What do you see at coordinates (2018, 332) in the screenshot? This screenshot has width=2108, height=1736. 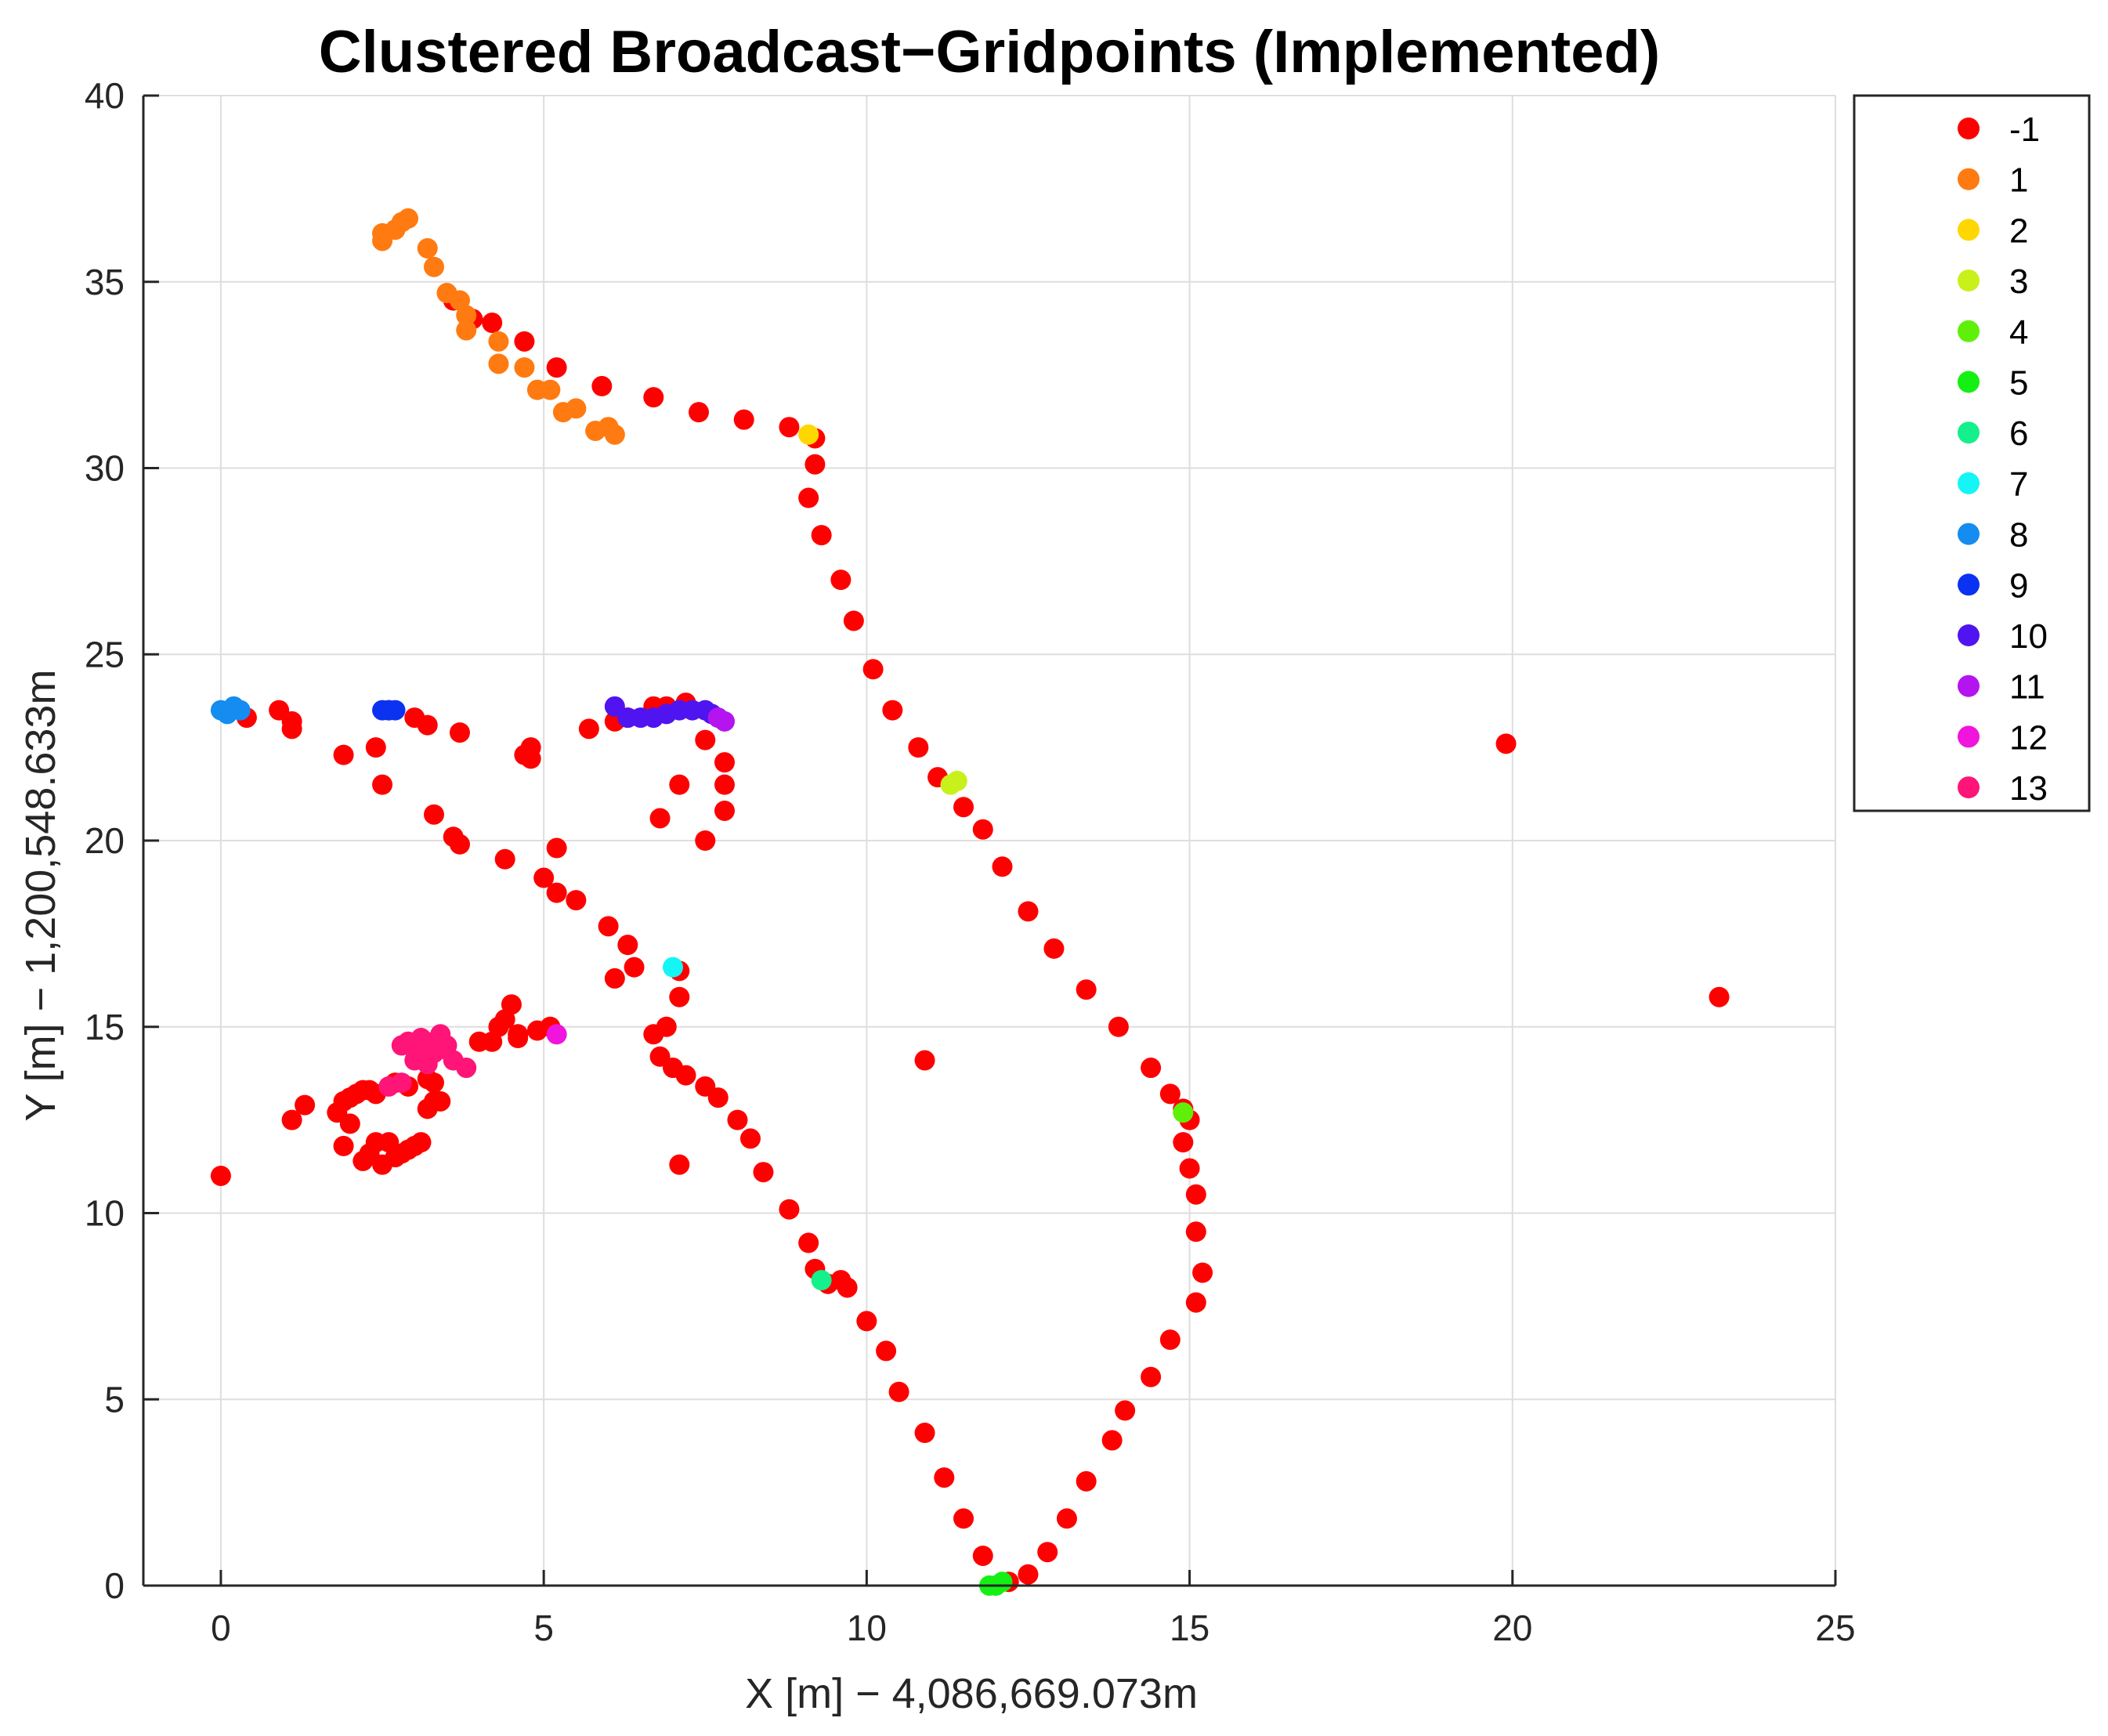 I see `legend-label-4: 4` at bounding box center [2018, 332].